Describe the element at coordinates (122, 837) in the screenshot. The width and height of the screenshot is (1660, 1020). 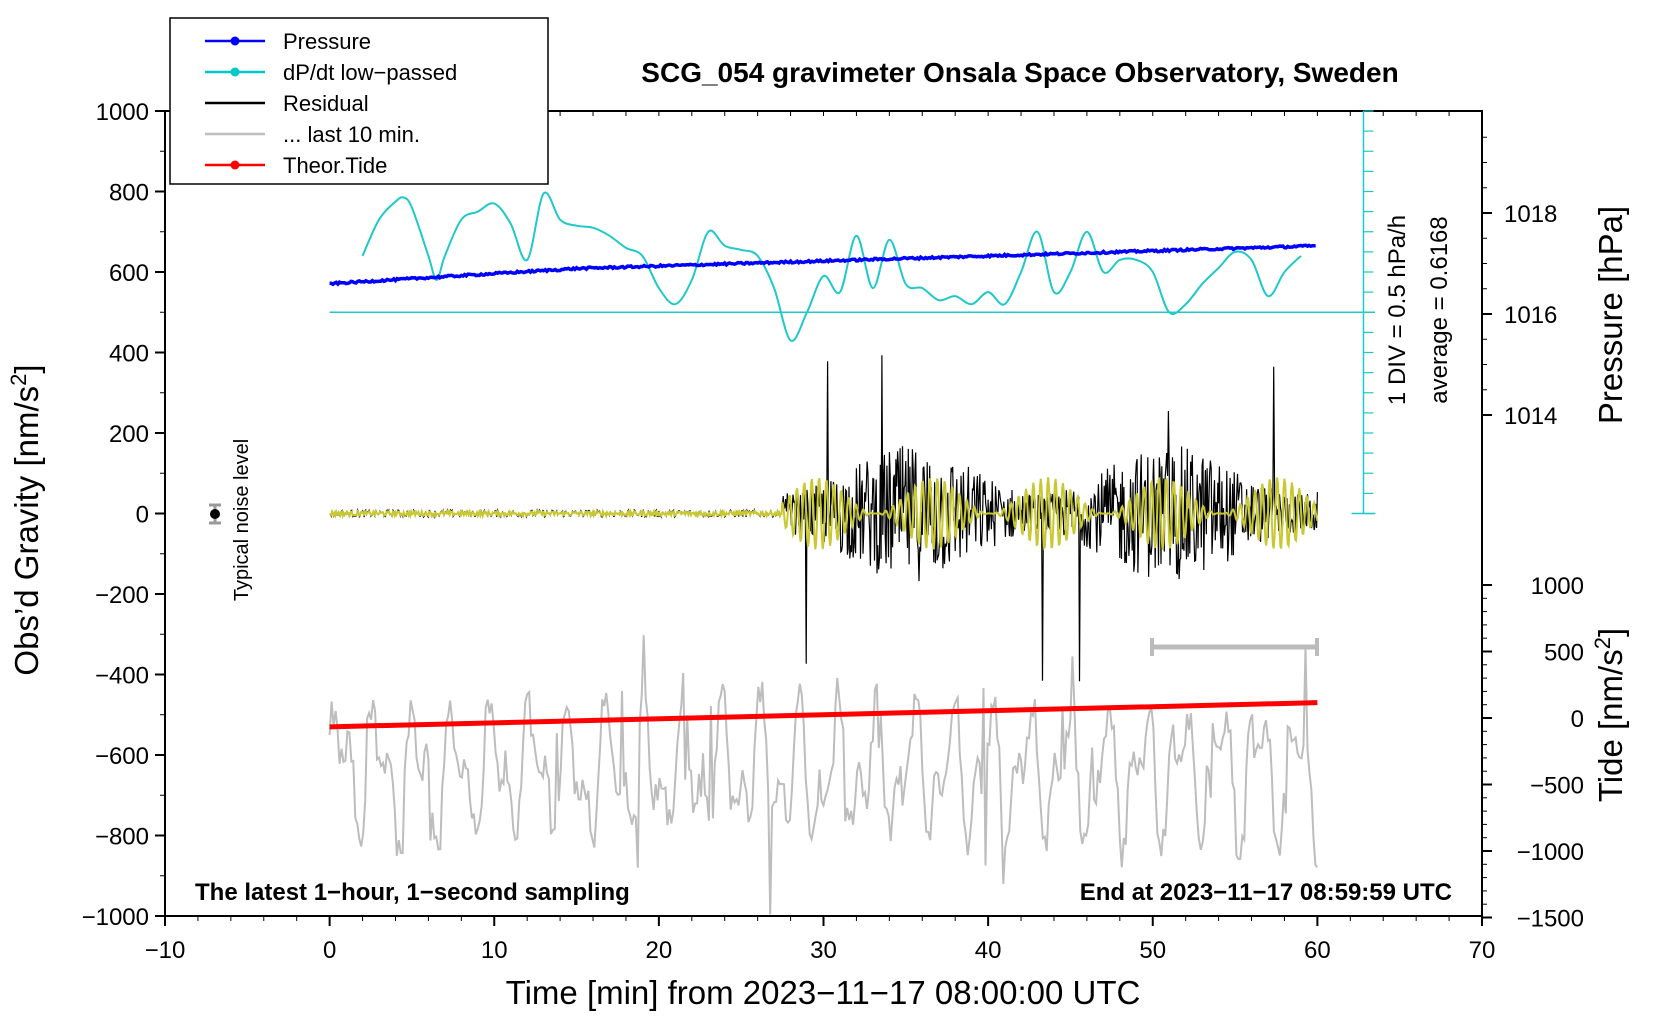
I see `gravity-tick-label: −800` at that location.